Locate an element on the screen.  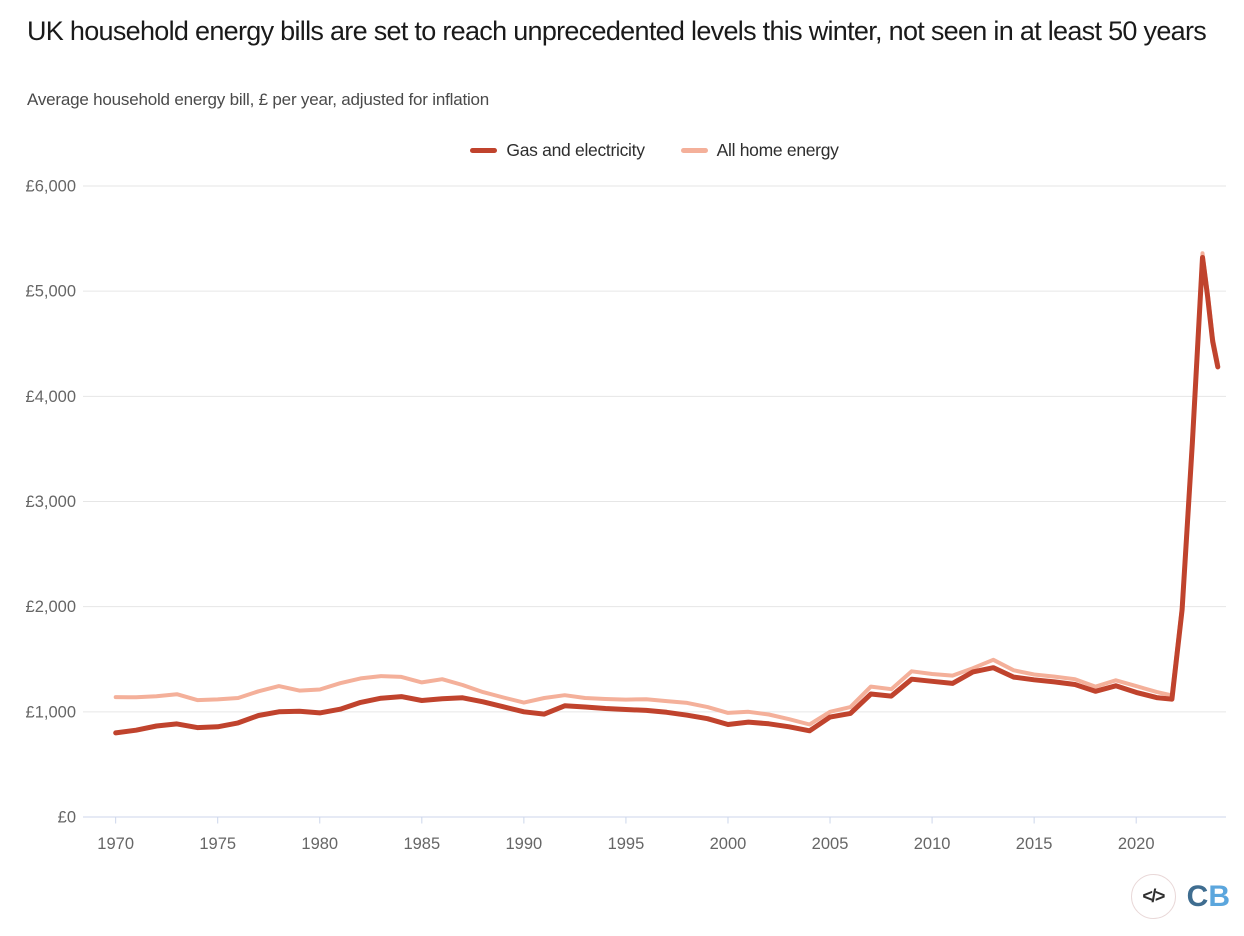
x-tick-label-2015: 2015 is located at coordinates (1034, 844).